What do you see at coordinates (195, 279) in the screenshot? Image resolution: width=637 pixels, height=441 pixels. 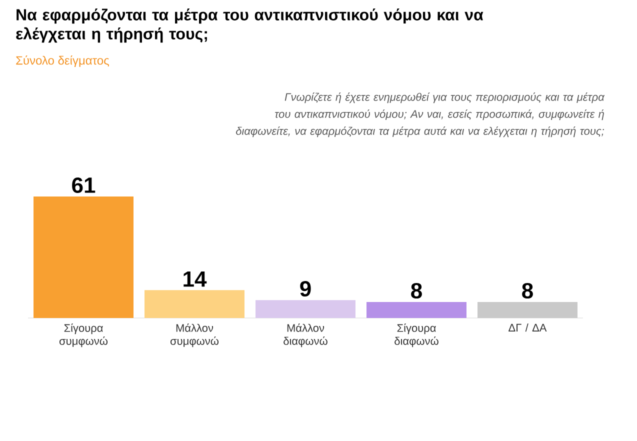 I see `data-label: 14` at bounding box center [195, 279].